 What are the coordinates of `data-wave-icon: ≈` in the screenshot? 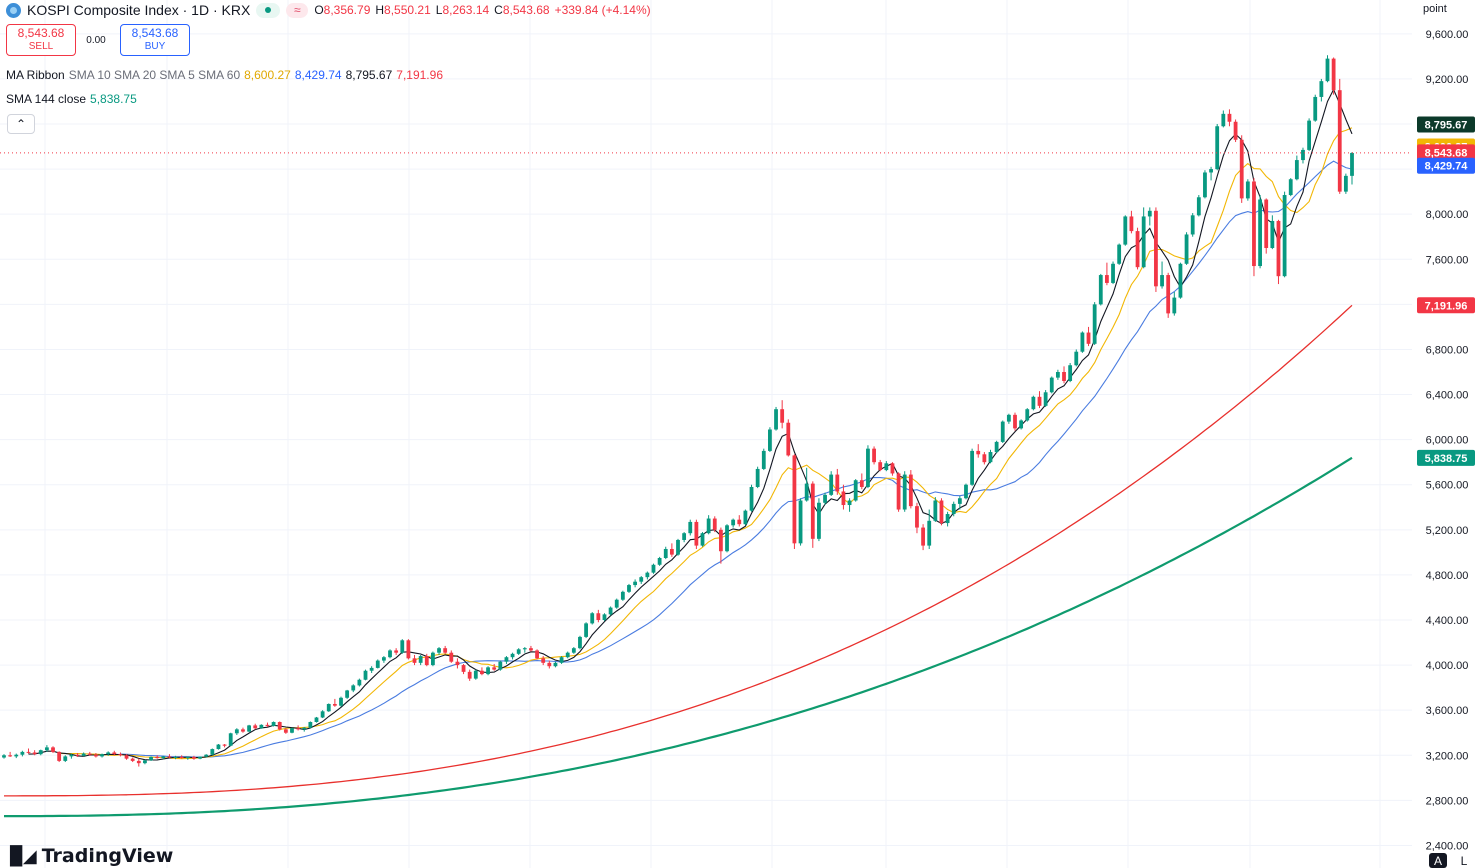 It's located at (297, 10).